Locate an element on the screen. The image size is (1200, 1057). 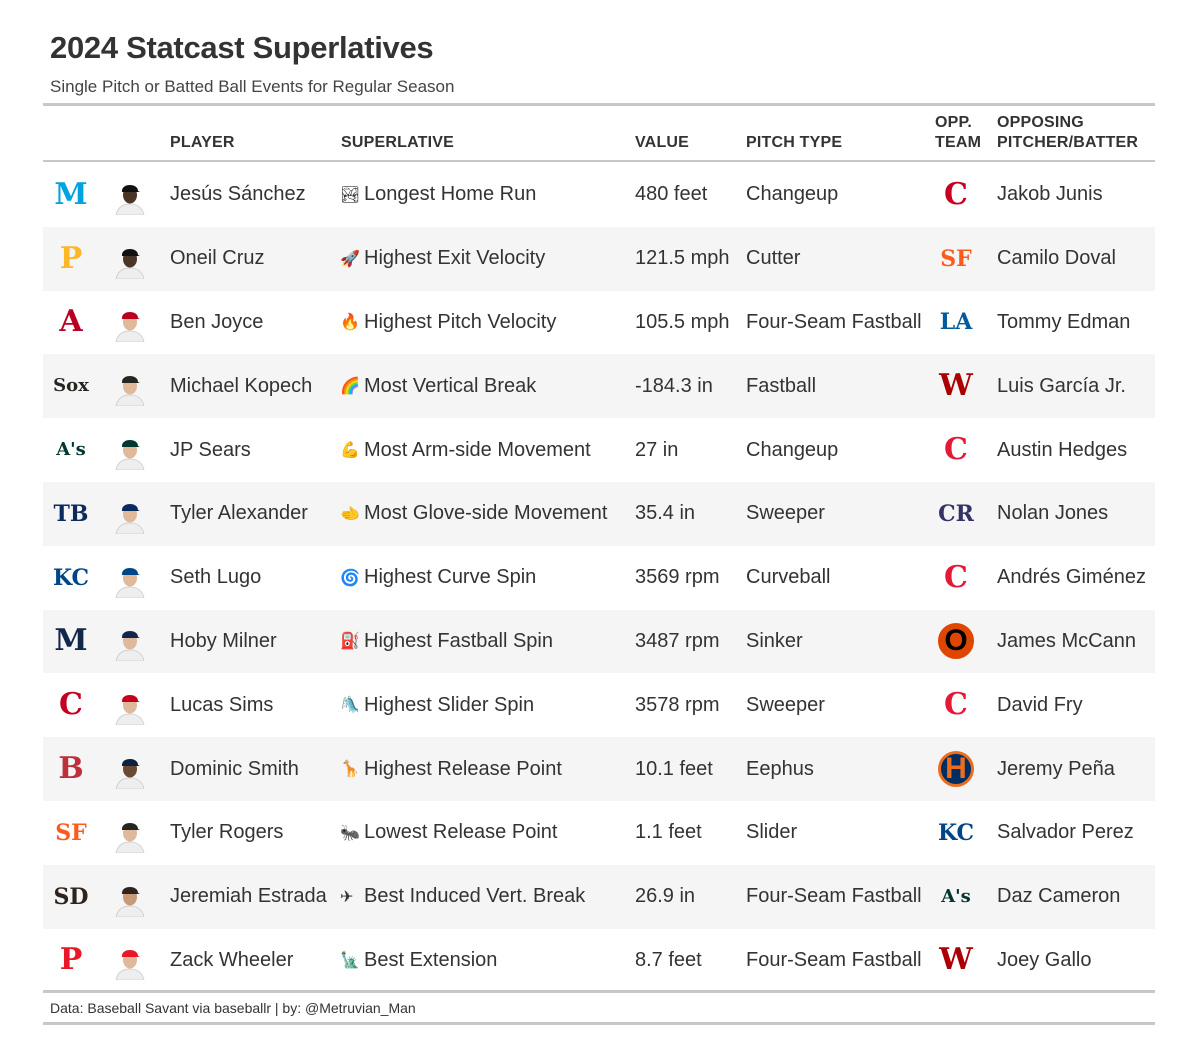
header-opposing-line1: OPPOSING is located at coordinates (1040, 122).